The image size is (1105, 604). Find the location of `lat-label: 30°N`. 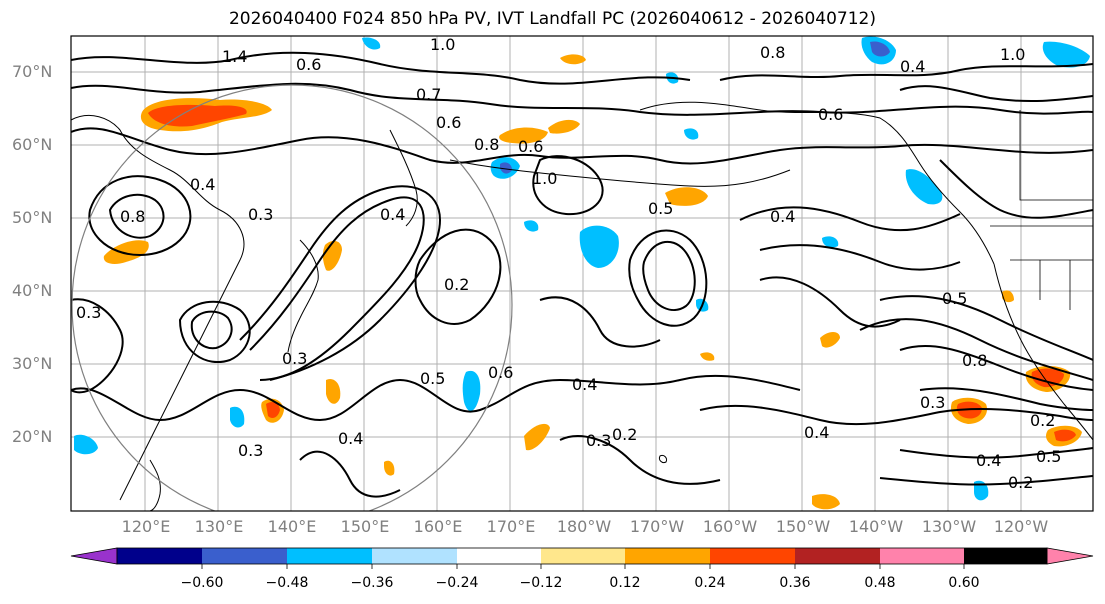

lat-label: 30°N is located at coordinates (32, 363).